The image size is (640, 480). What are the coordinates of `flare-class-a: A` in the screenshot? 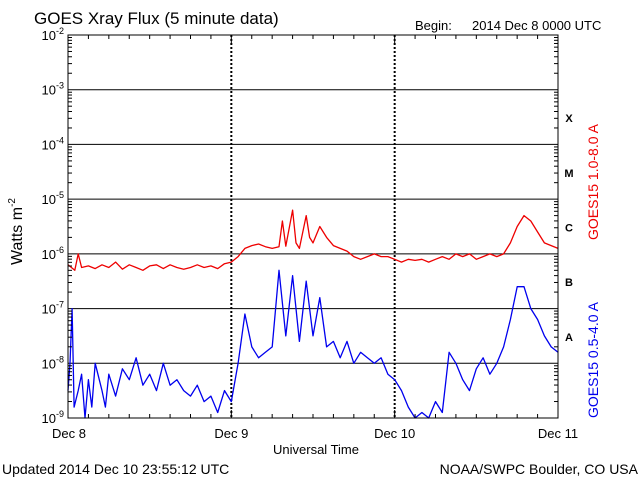 It's located at (569, 338).